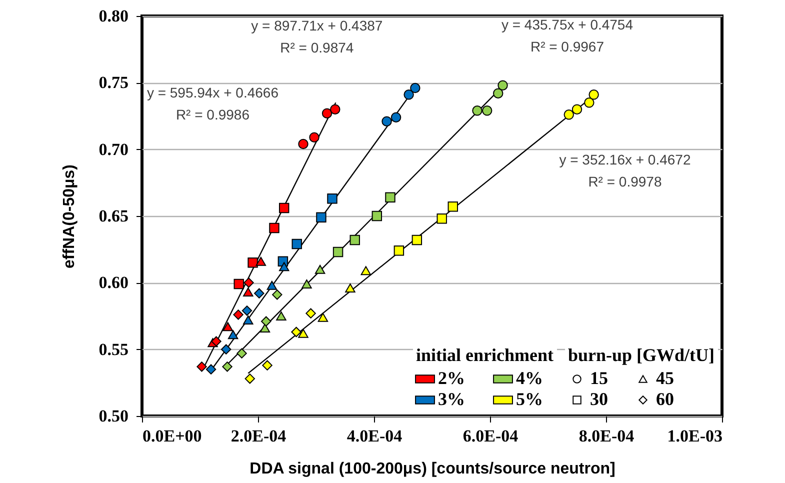  Describe the element at coordinates (113, 349) in the screenshot. I see `y-tick-label: 0.55` at that location.